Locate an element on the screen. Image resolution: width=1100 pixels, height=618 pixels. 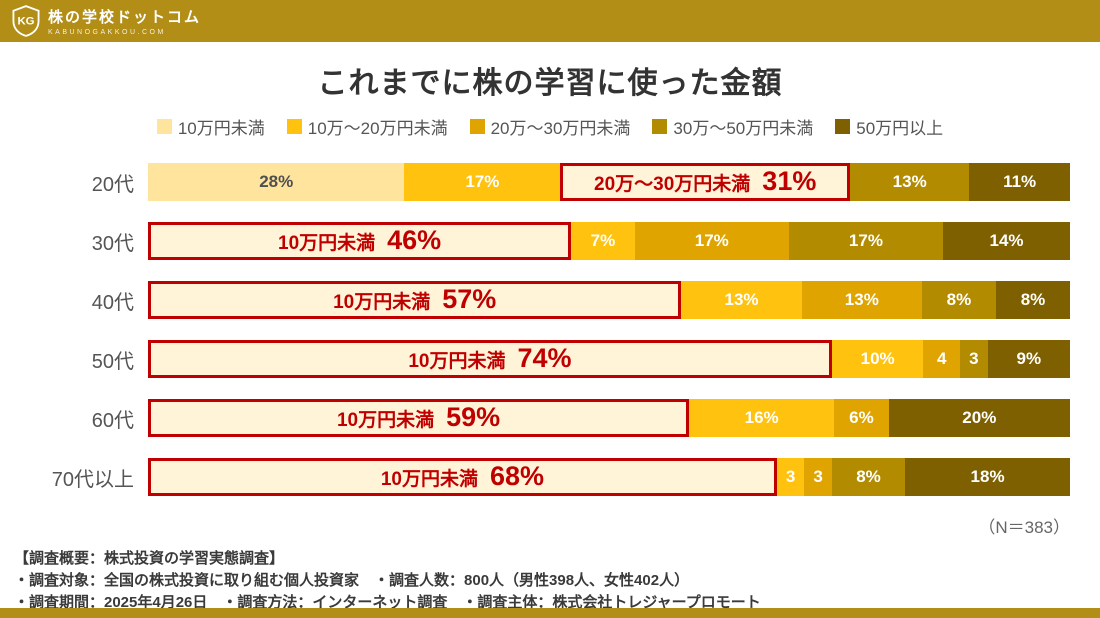
brand: KG 株の学校ドットコム KABUNOGAKKOU.COM is located at coordinates (106, 21).